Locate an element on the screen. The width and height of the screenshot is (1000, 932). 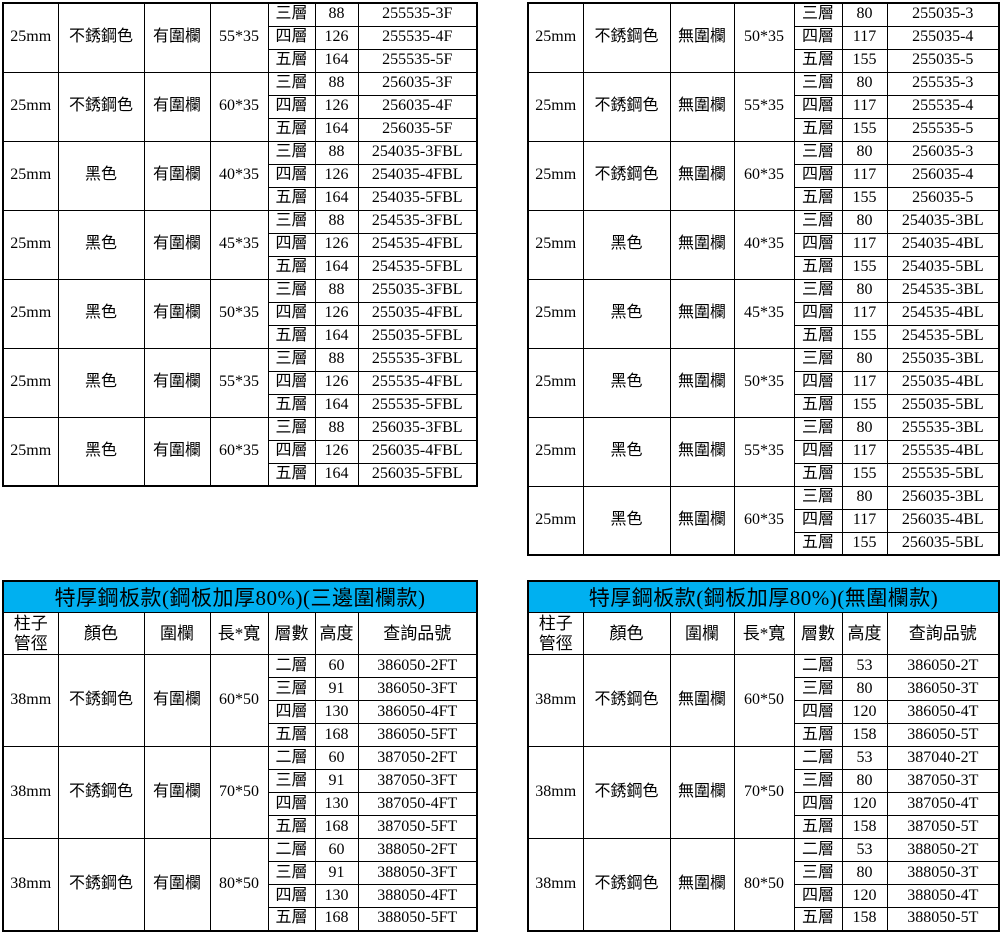
table-row: 五層 155 254535-5BL is located at coordinates (764, 336).